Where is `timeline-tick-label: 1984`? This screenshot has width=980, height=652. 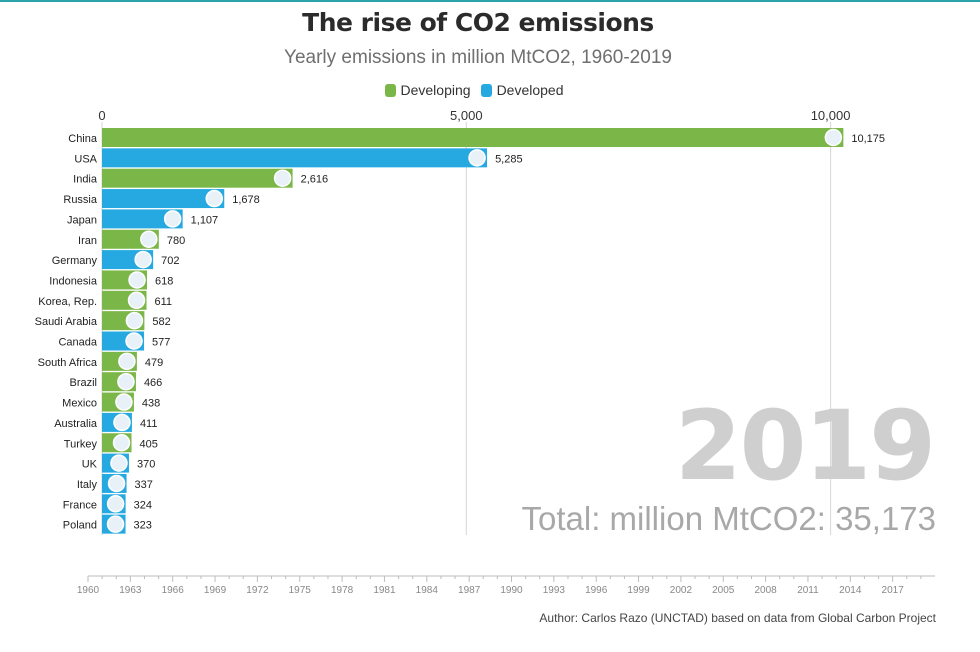 timeline-tick-label: 1984 is located at coordinates (427, 590).